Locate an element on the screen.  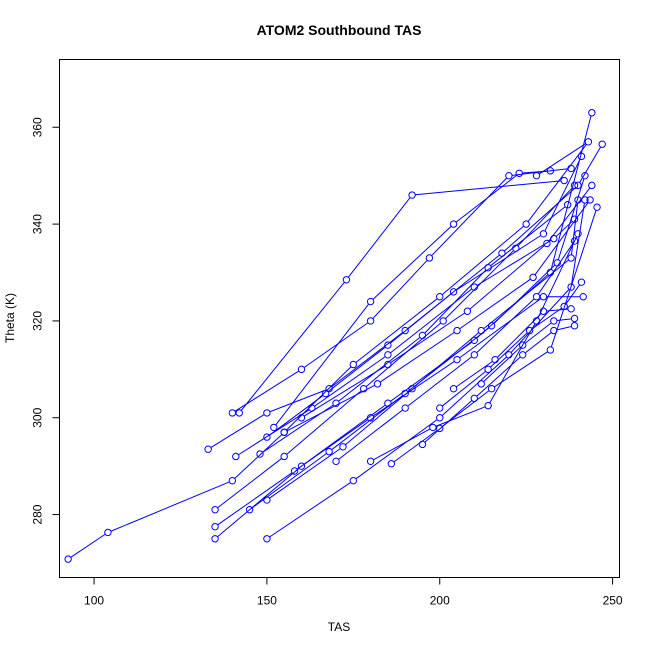
y-tick-label-3: 340 is located at coordinates (38, 224).